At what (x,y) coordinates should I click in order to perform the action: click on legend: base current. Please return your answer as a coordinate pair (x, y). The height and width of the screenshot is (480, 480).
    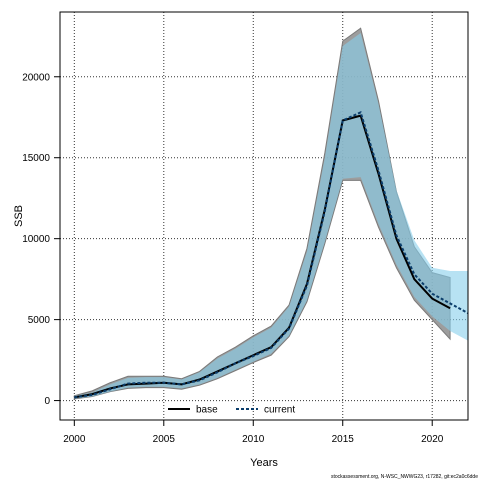
    Looking at the image, I should click on (231, 410).